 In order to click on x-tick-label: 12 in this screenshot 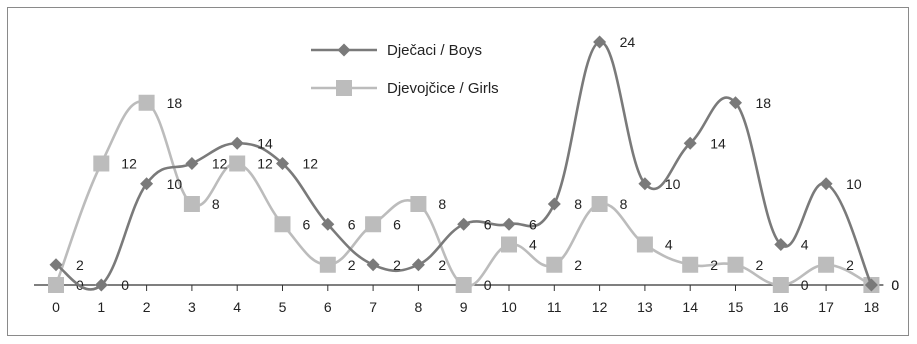, I will do `click(600, 307)`.